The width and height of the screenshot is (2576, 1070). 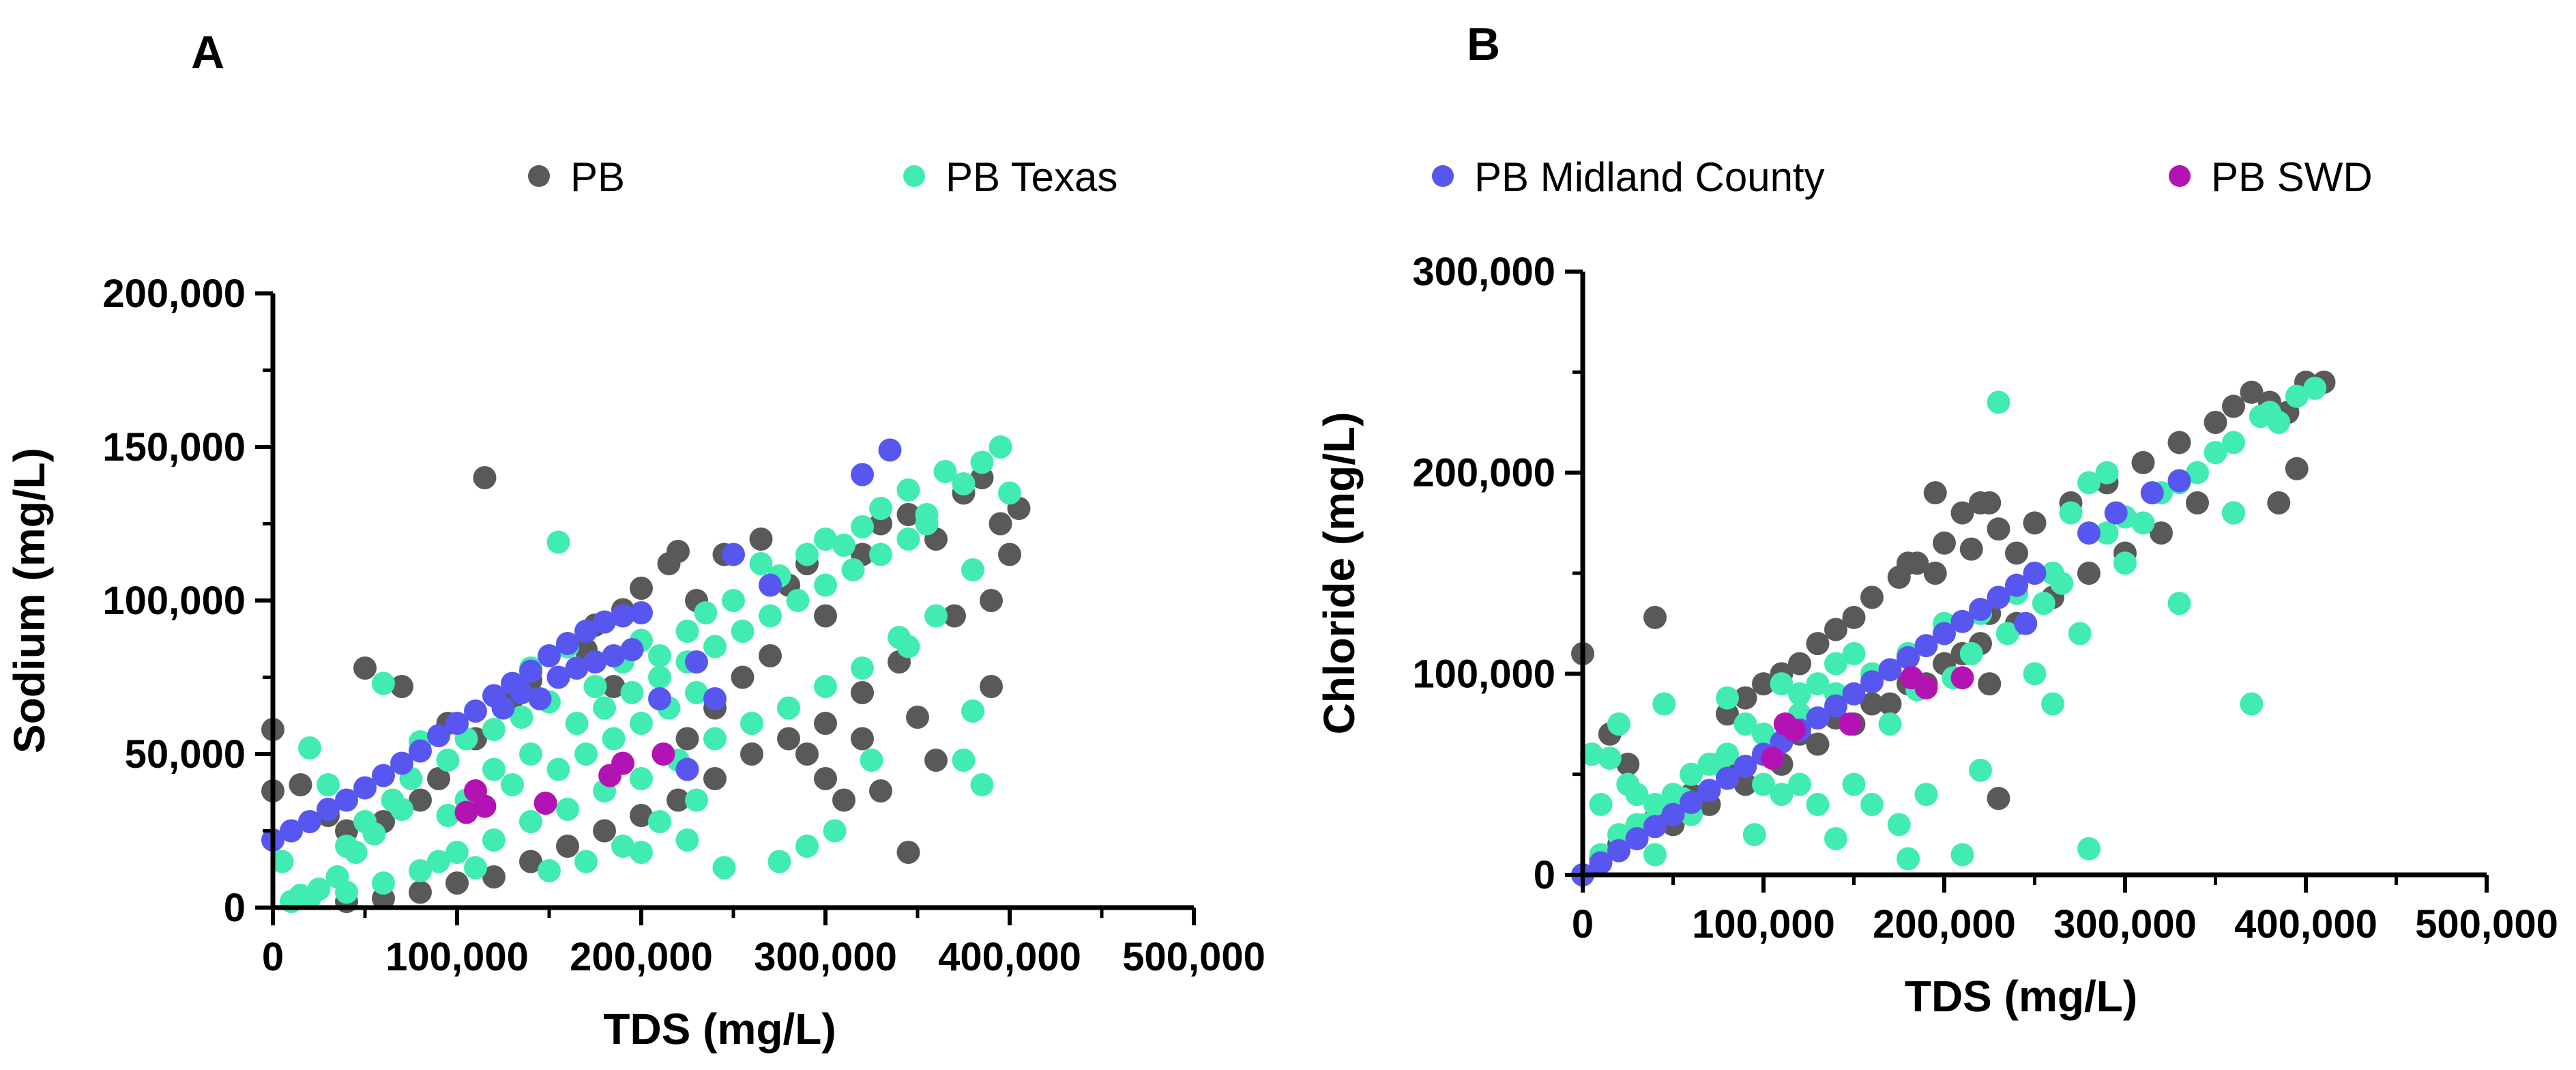 I want to click on legend-label: PB Texas, so click(x=1031, y=177).